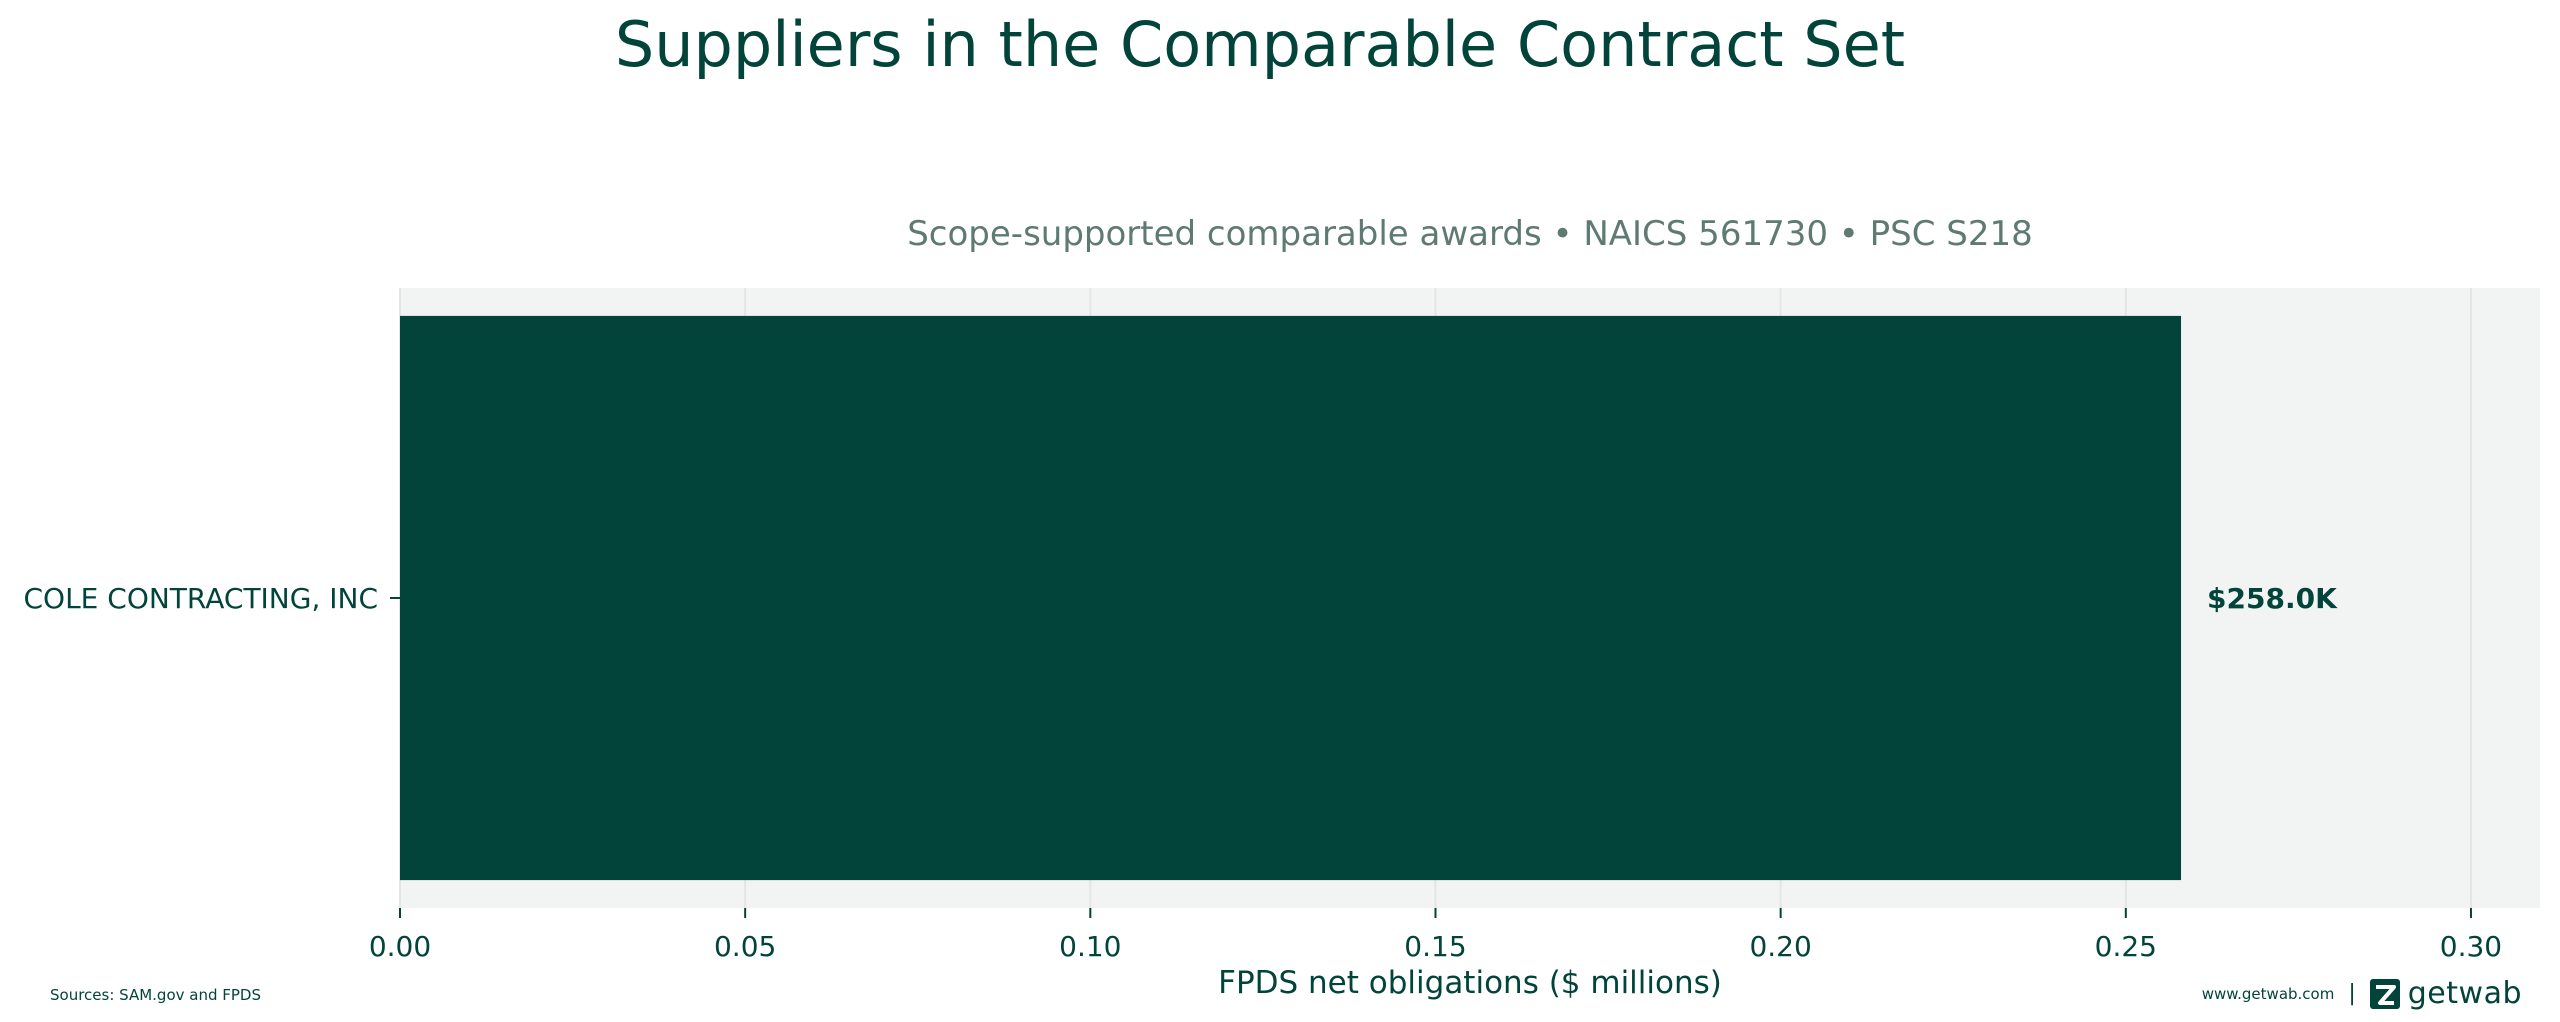 The height and width of the screenshot is (1022, 2560). I want to click on website-link: www.getwab.com, so click(2268, 993).